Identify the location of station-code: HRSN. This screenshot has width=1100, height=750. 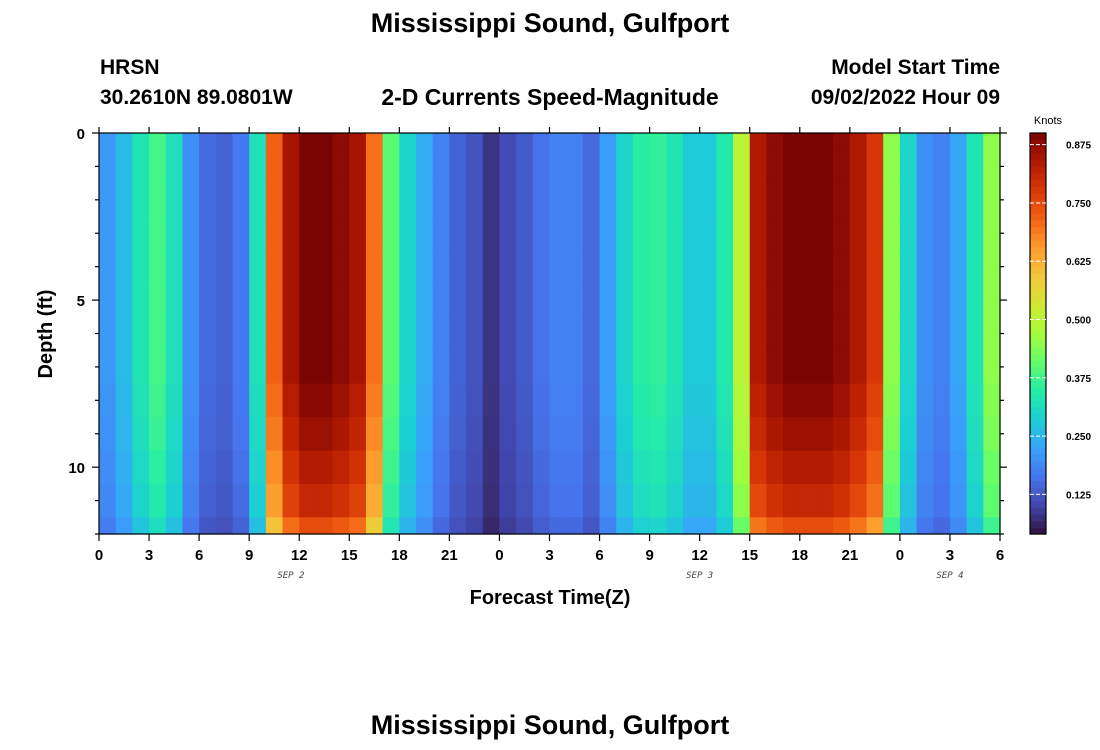
(130, 67).